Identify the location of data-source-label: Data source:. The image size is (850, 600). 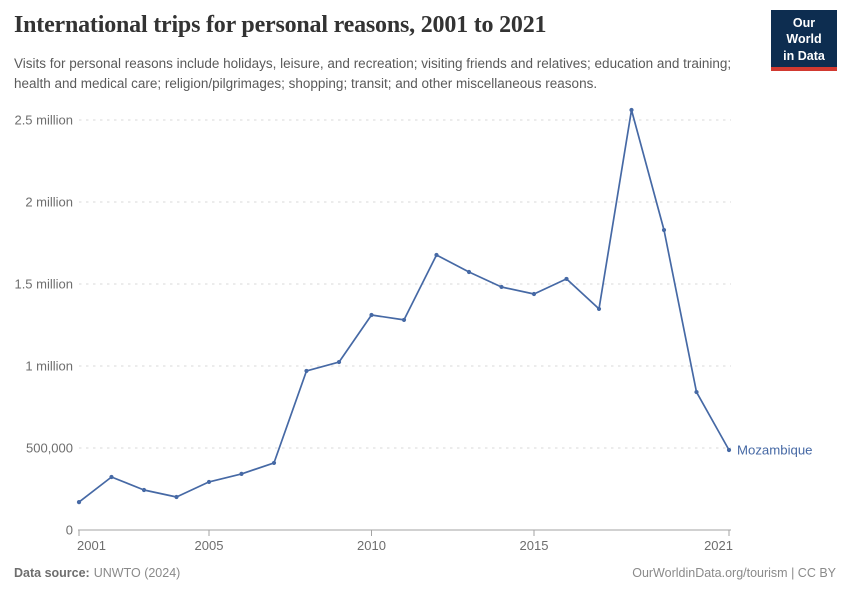
(52, 573).